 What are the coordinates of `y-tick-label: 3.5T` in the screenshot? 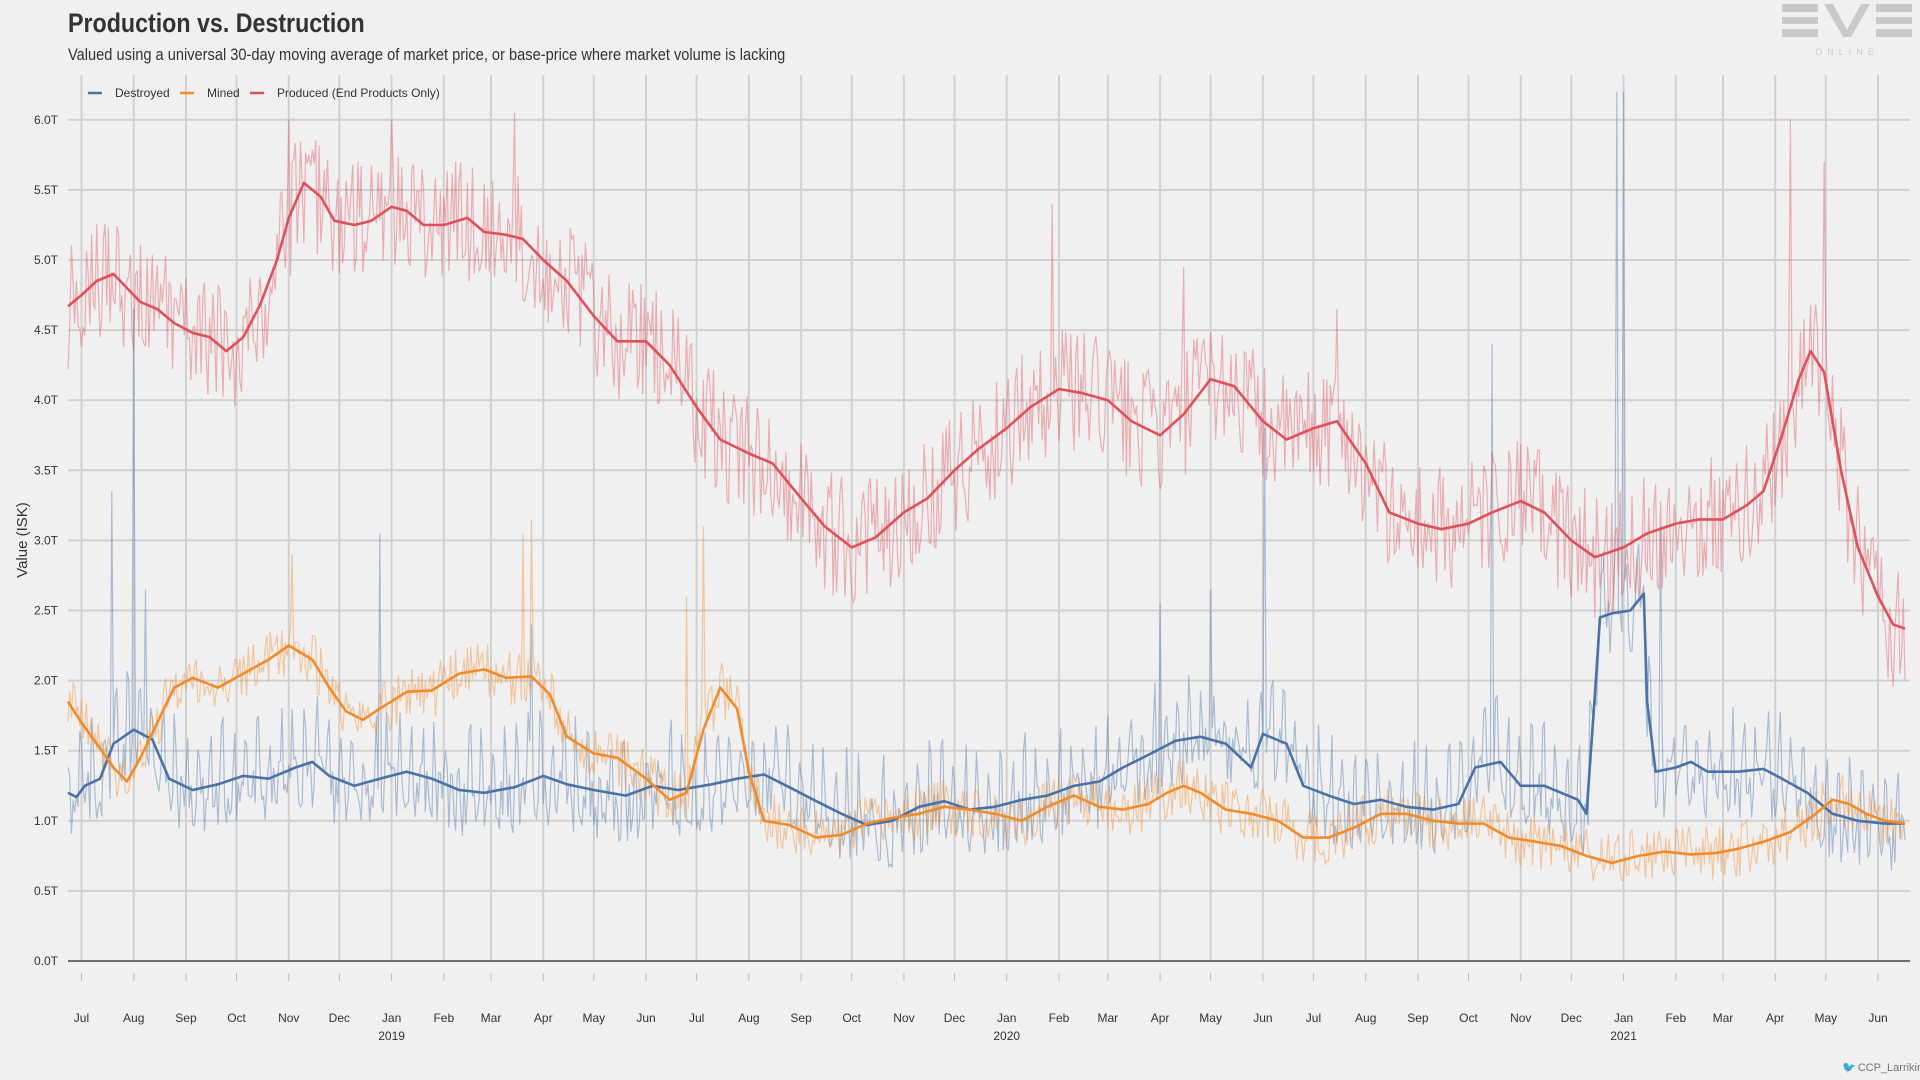 It's located at (46, 470).